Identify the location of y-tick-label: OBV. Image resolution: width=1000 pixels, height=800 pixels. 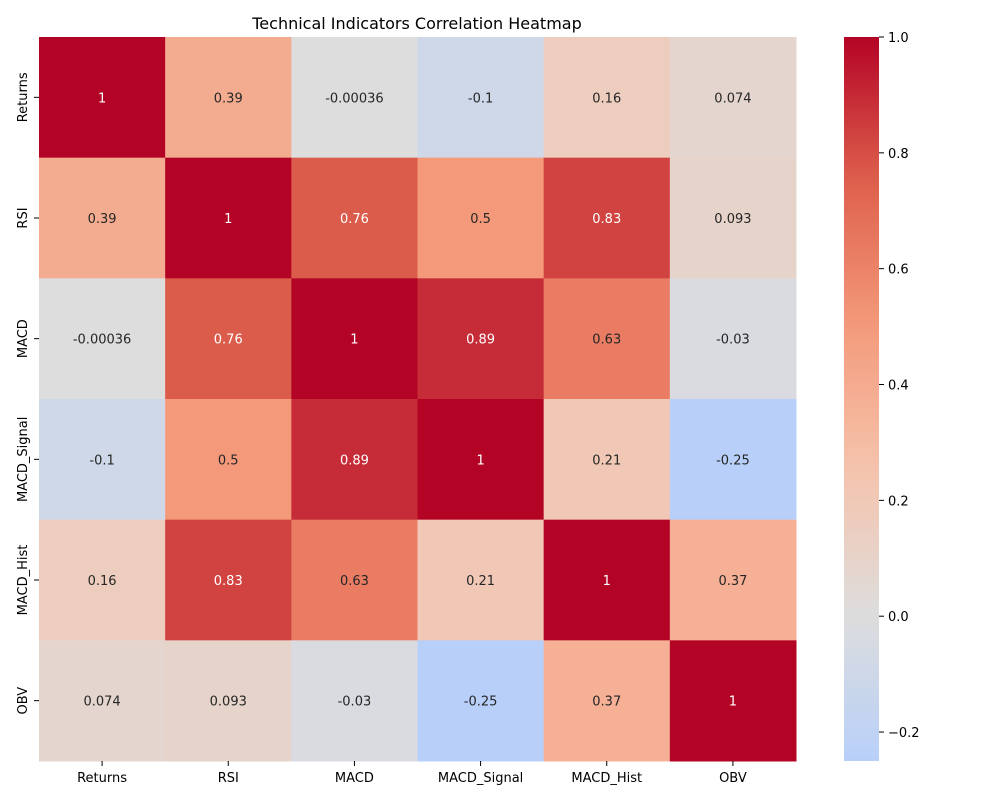
(23, 701).